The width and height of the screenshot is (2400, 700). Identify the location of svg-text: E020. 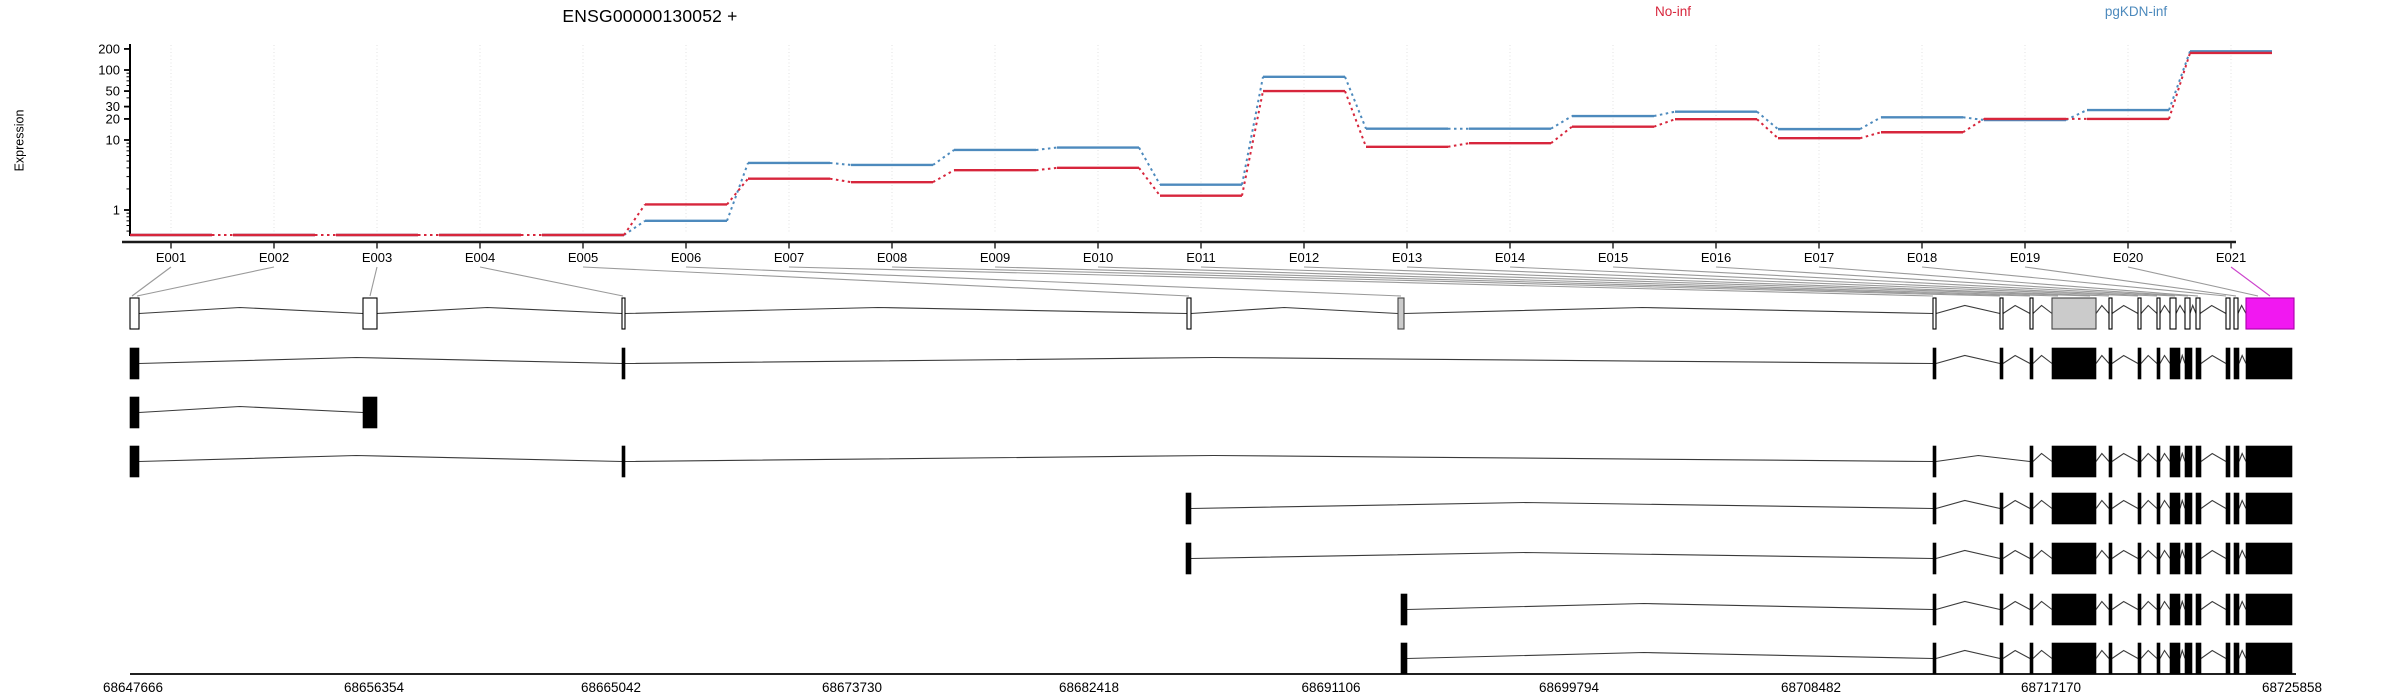
(2128, 257).